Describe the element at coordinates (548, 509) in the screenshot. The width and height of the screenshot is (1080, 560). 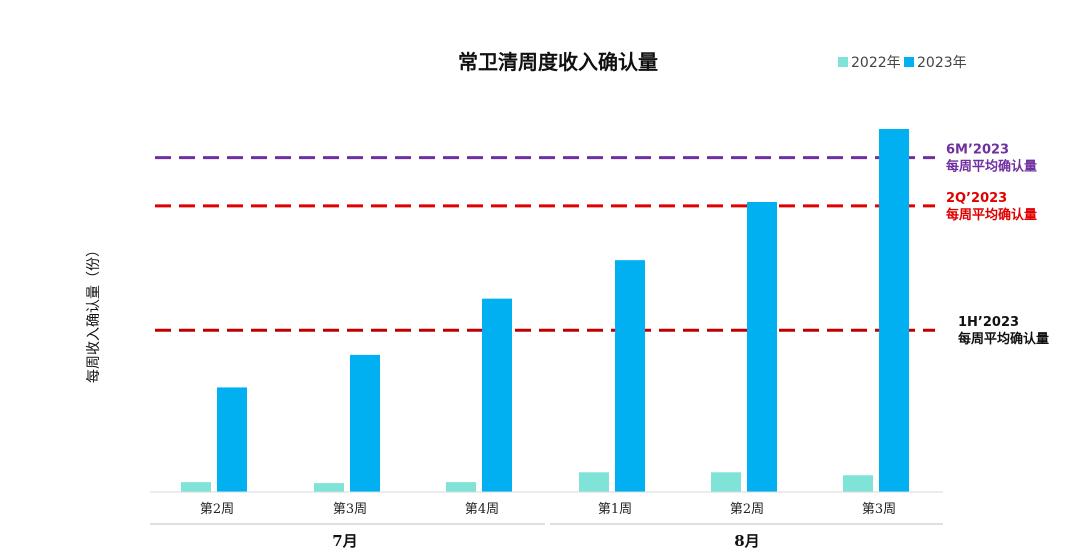
I see `x-axis-ticks: 第2周 第3周 第4周 第1周 第2周 第3周` at that location.